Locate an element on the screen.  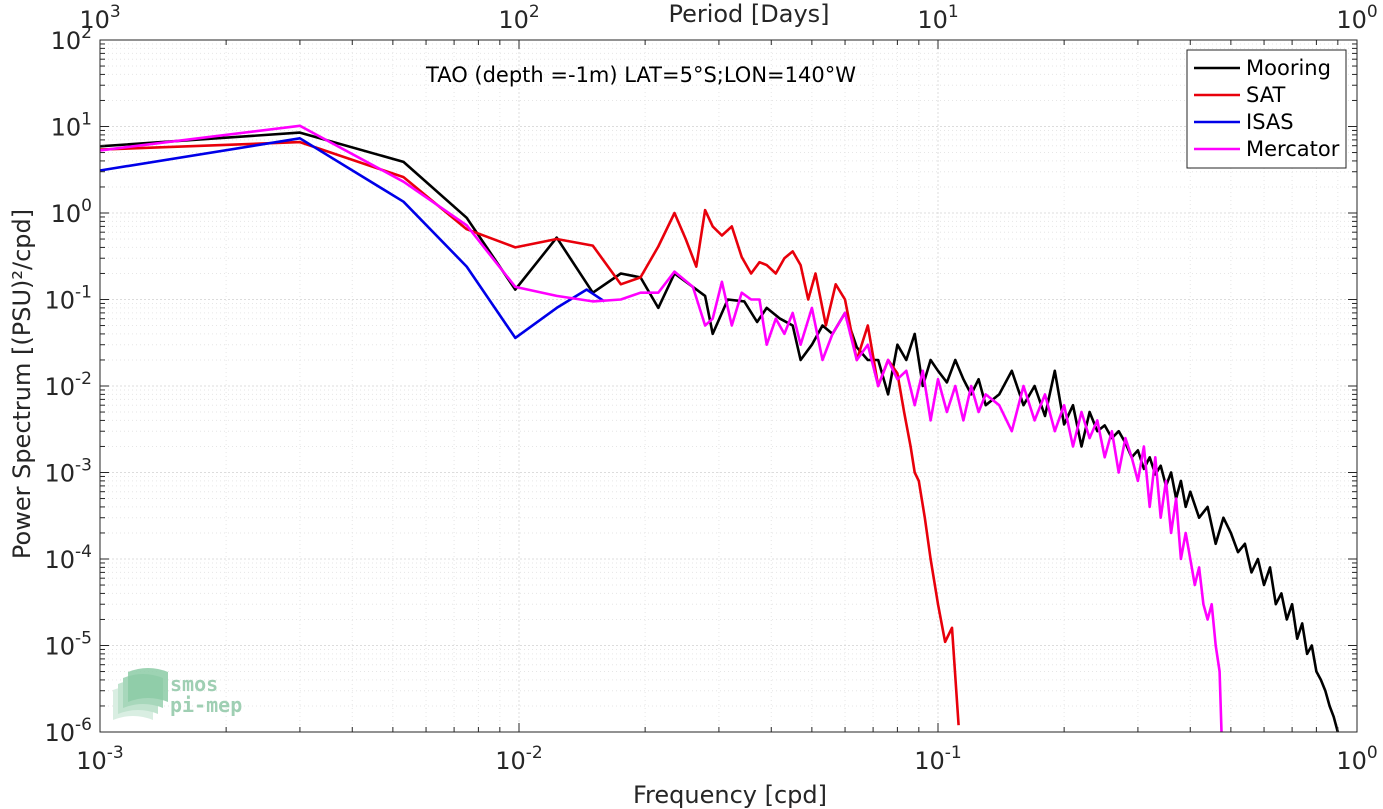
series-line-isas is located at coordinates (352, 238).